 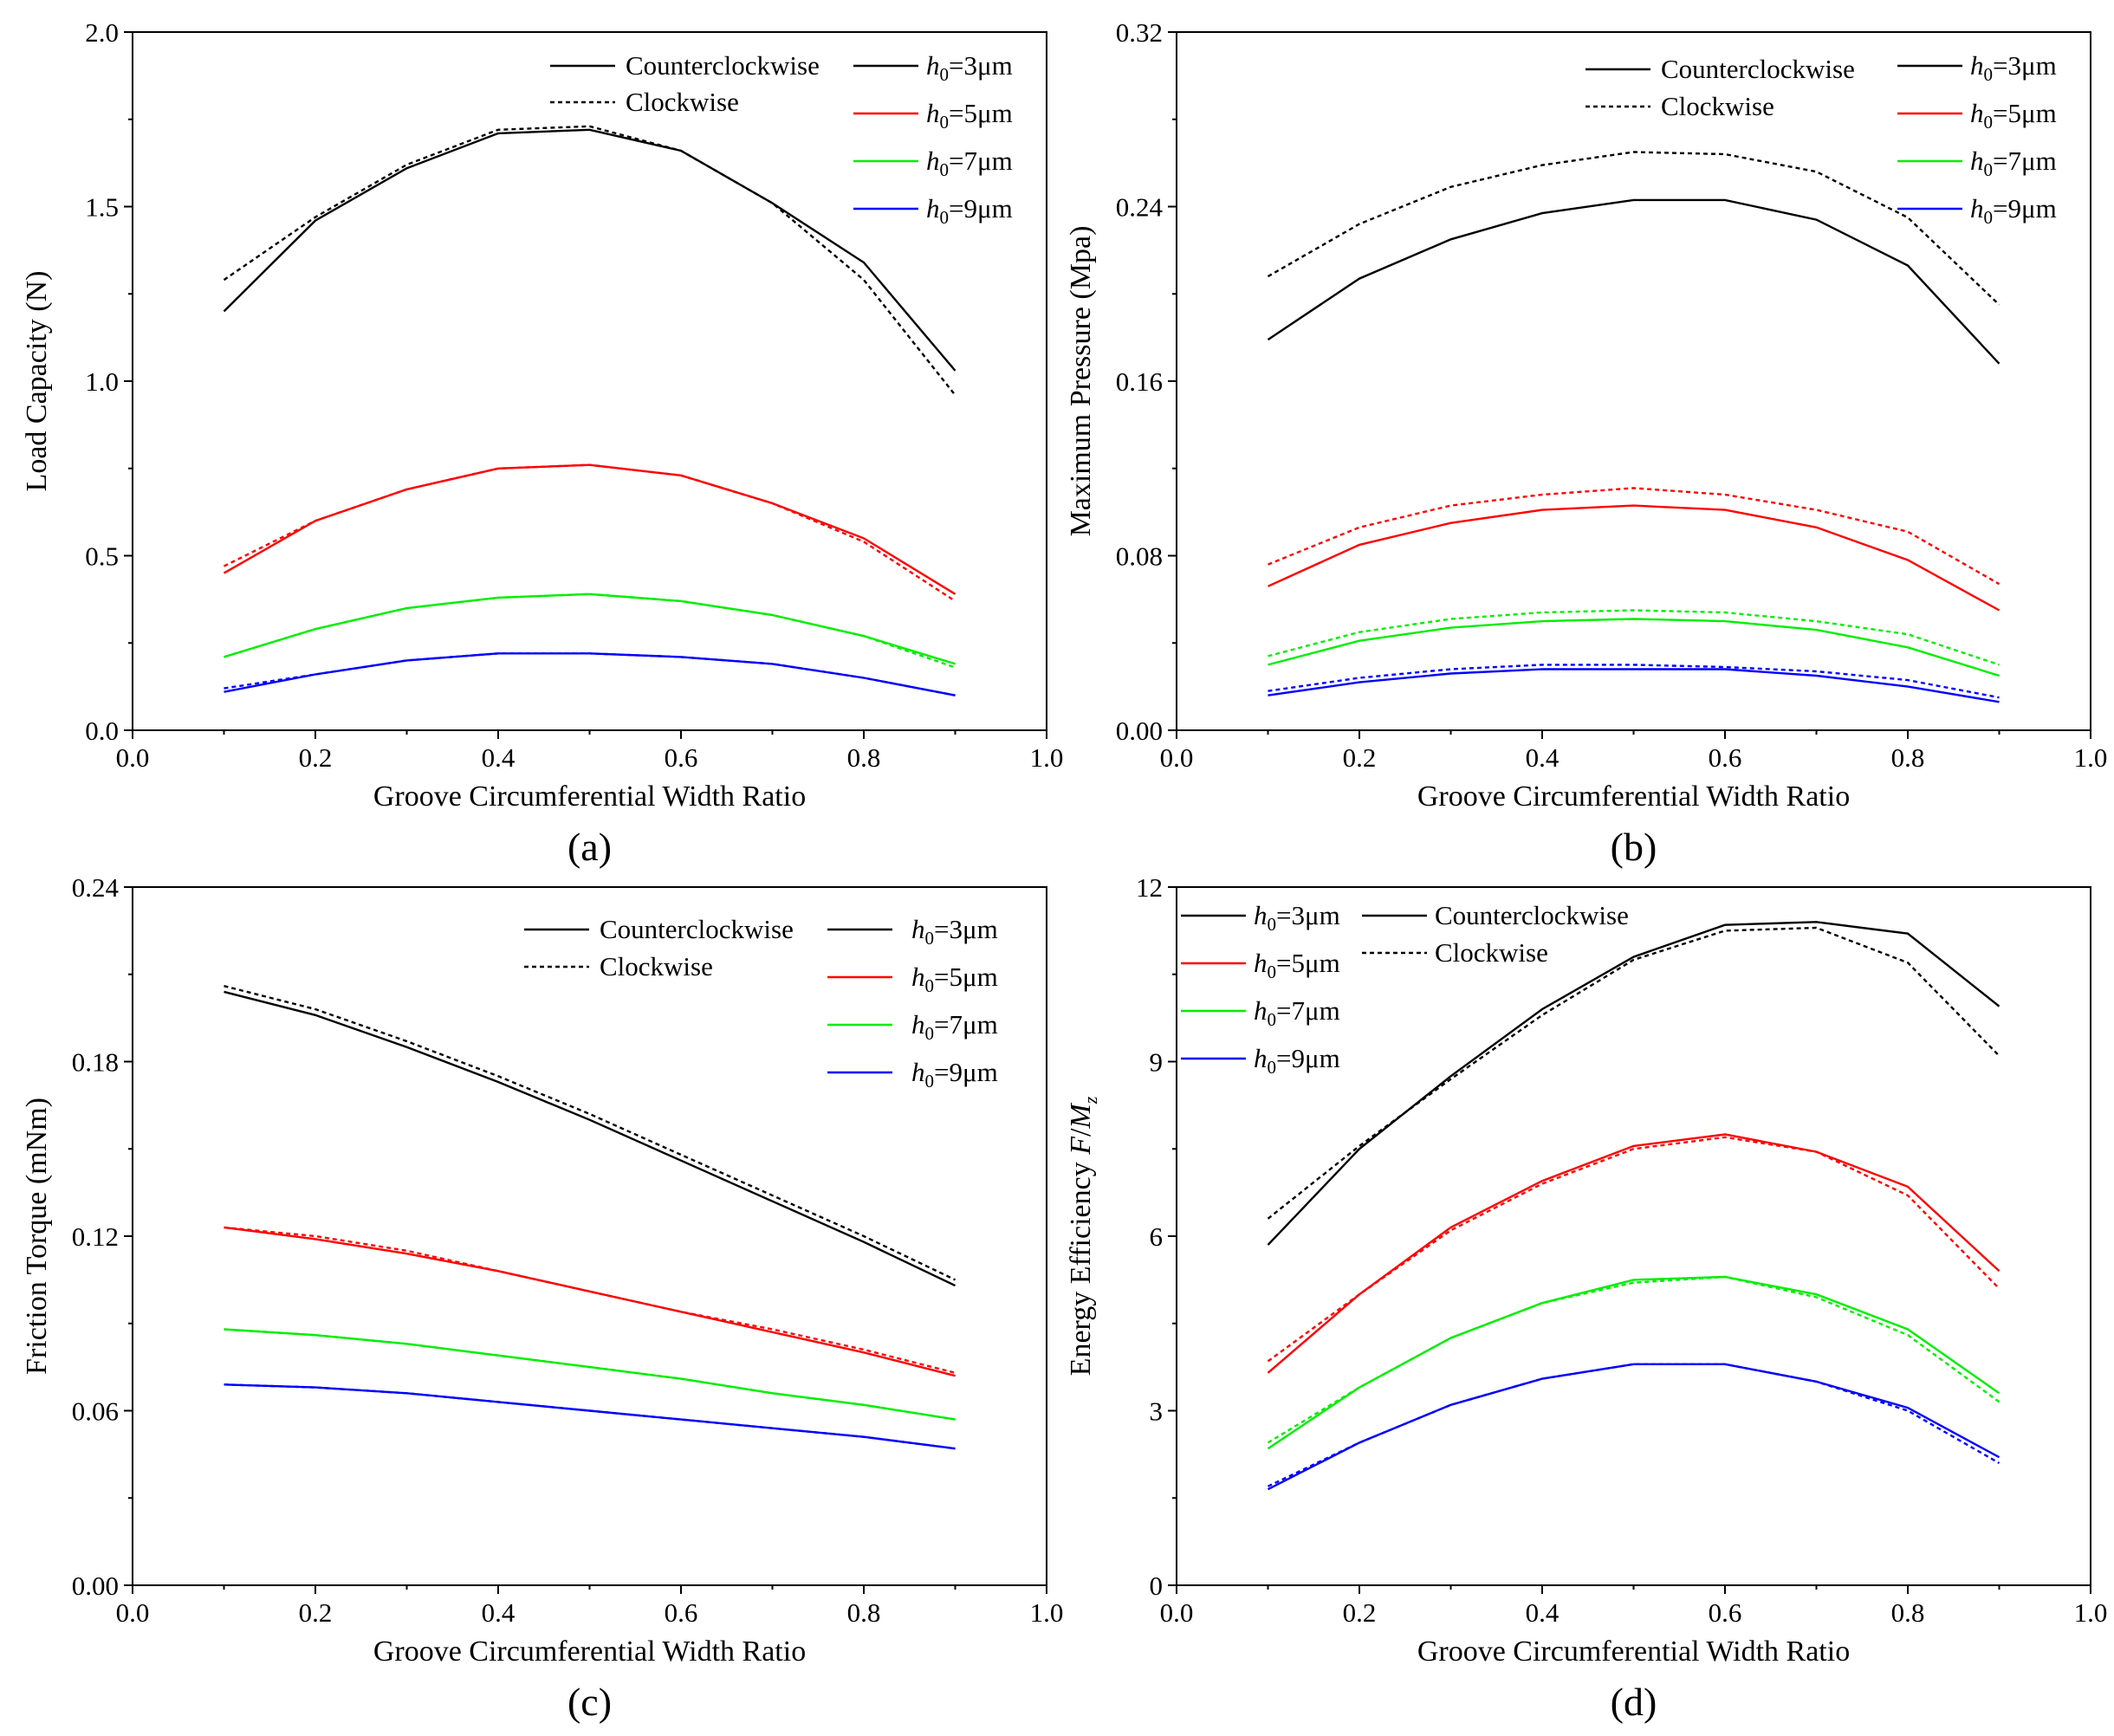 I want to click on y-tick-label: 0.5, so click(x=102, y=557).